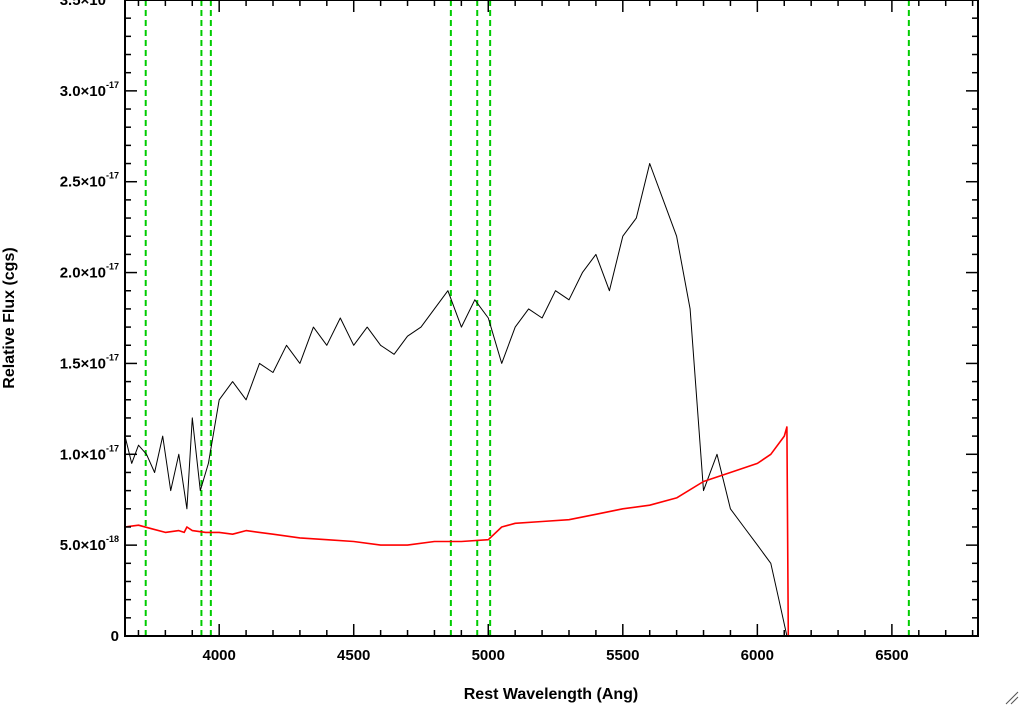 Image resolution: width=1020 pixels, height=706 pixels. Describe the element at coordinates (89, 362) in the screenshot. I see `y-tick-label: 1.5×10⁻¹⁷` at that location.